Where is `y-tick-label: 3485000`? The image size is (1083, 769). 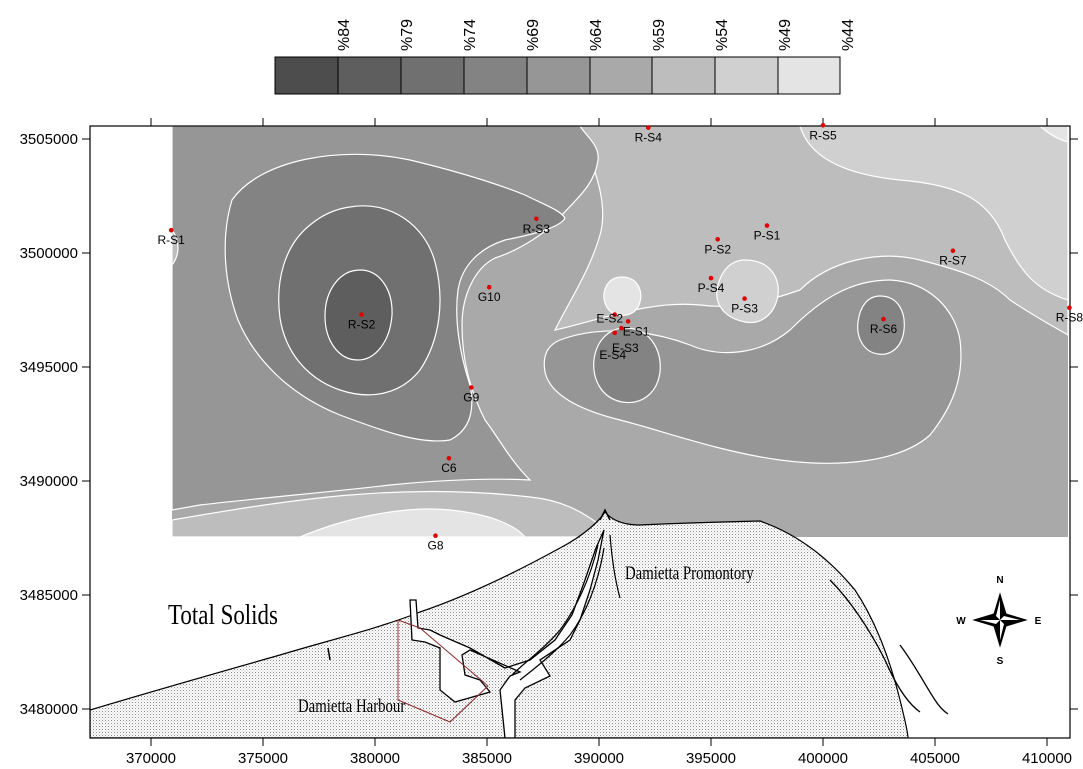 y-tick-label: 3485000 is located at coordinates (49, 595).